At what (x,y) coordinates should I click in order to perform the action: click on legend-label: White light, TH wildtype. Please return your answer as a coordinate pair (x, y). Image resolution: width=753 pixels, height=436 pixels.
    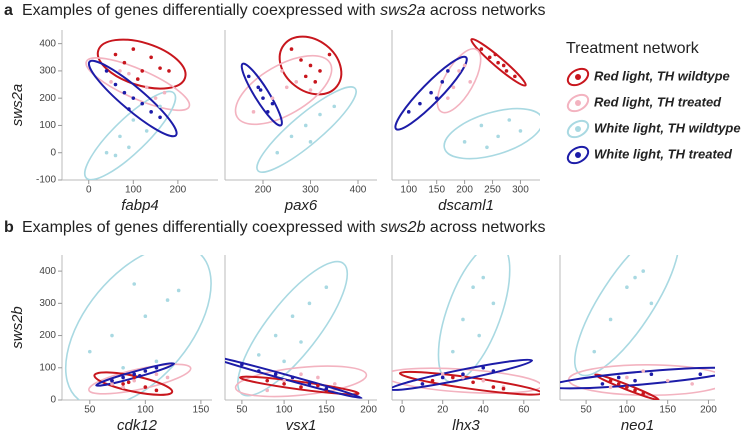
    Looking at the image, I should click on (667, 127).